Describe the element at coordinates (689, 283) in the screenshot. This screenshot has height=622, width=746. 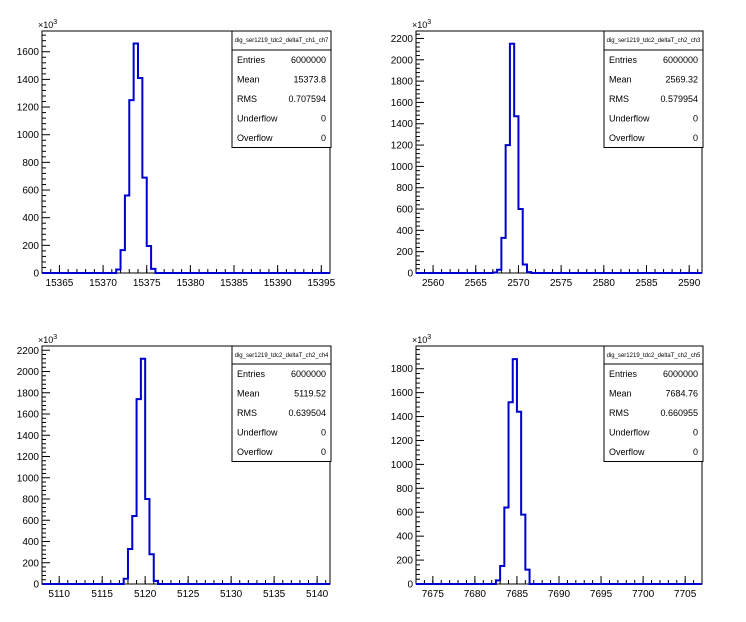
I see `x-tick-label: 2590` at that location.